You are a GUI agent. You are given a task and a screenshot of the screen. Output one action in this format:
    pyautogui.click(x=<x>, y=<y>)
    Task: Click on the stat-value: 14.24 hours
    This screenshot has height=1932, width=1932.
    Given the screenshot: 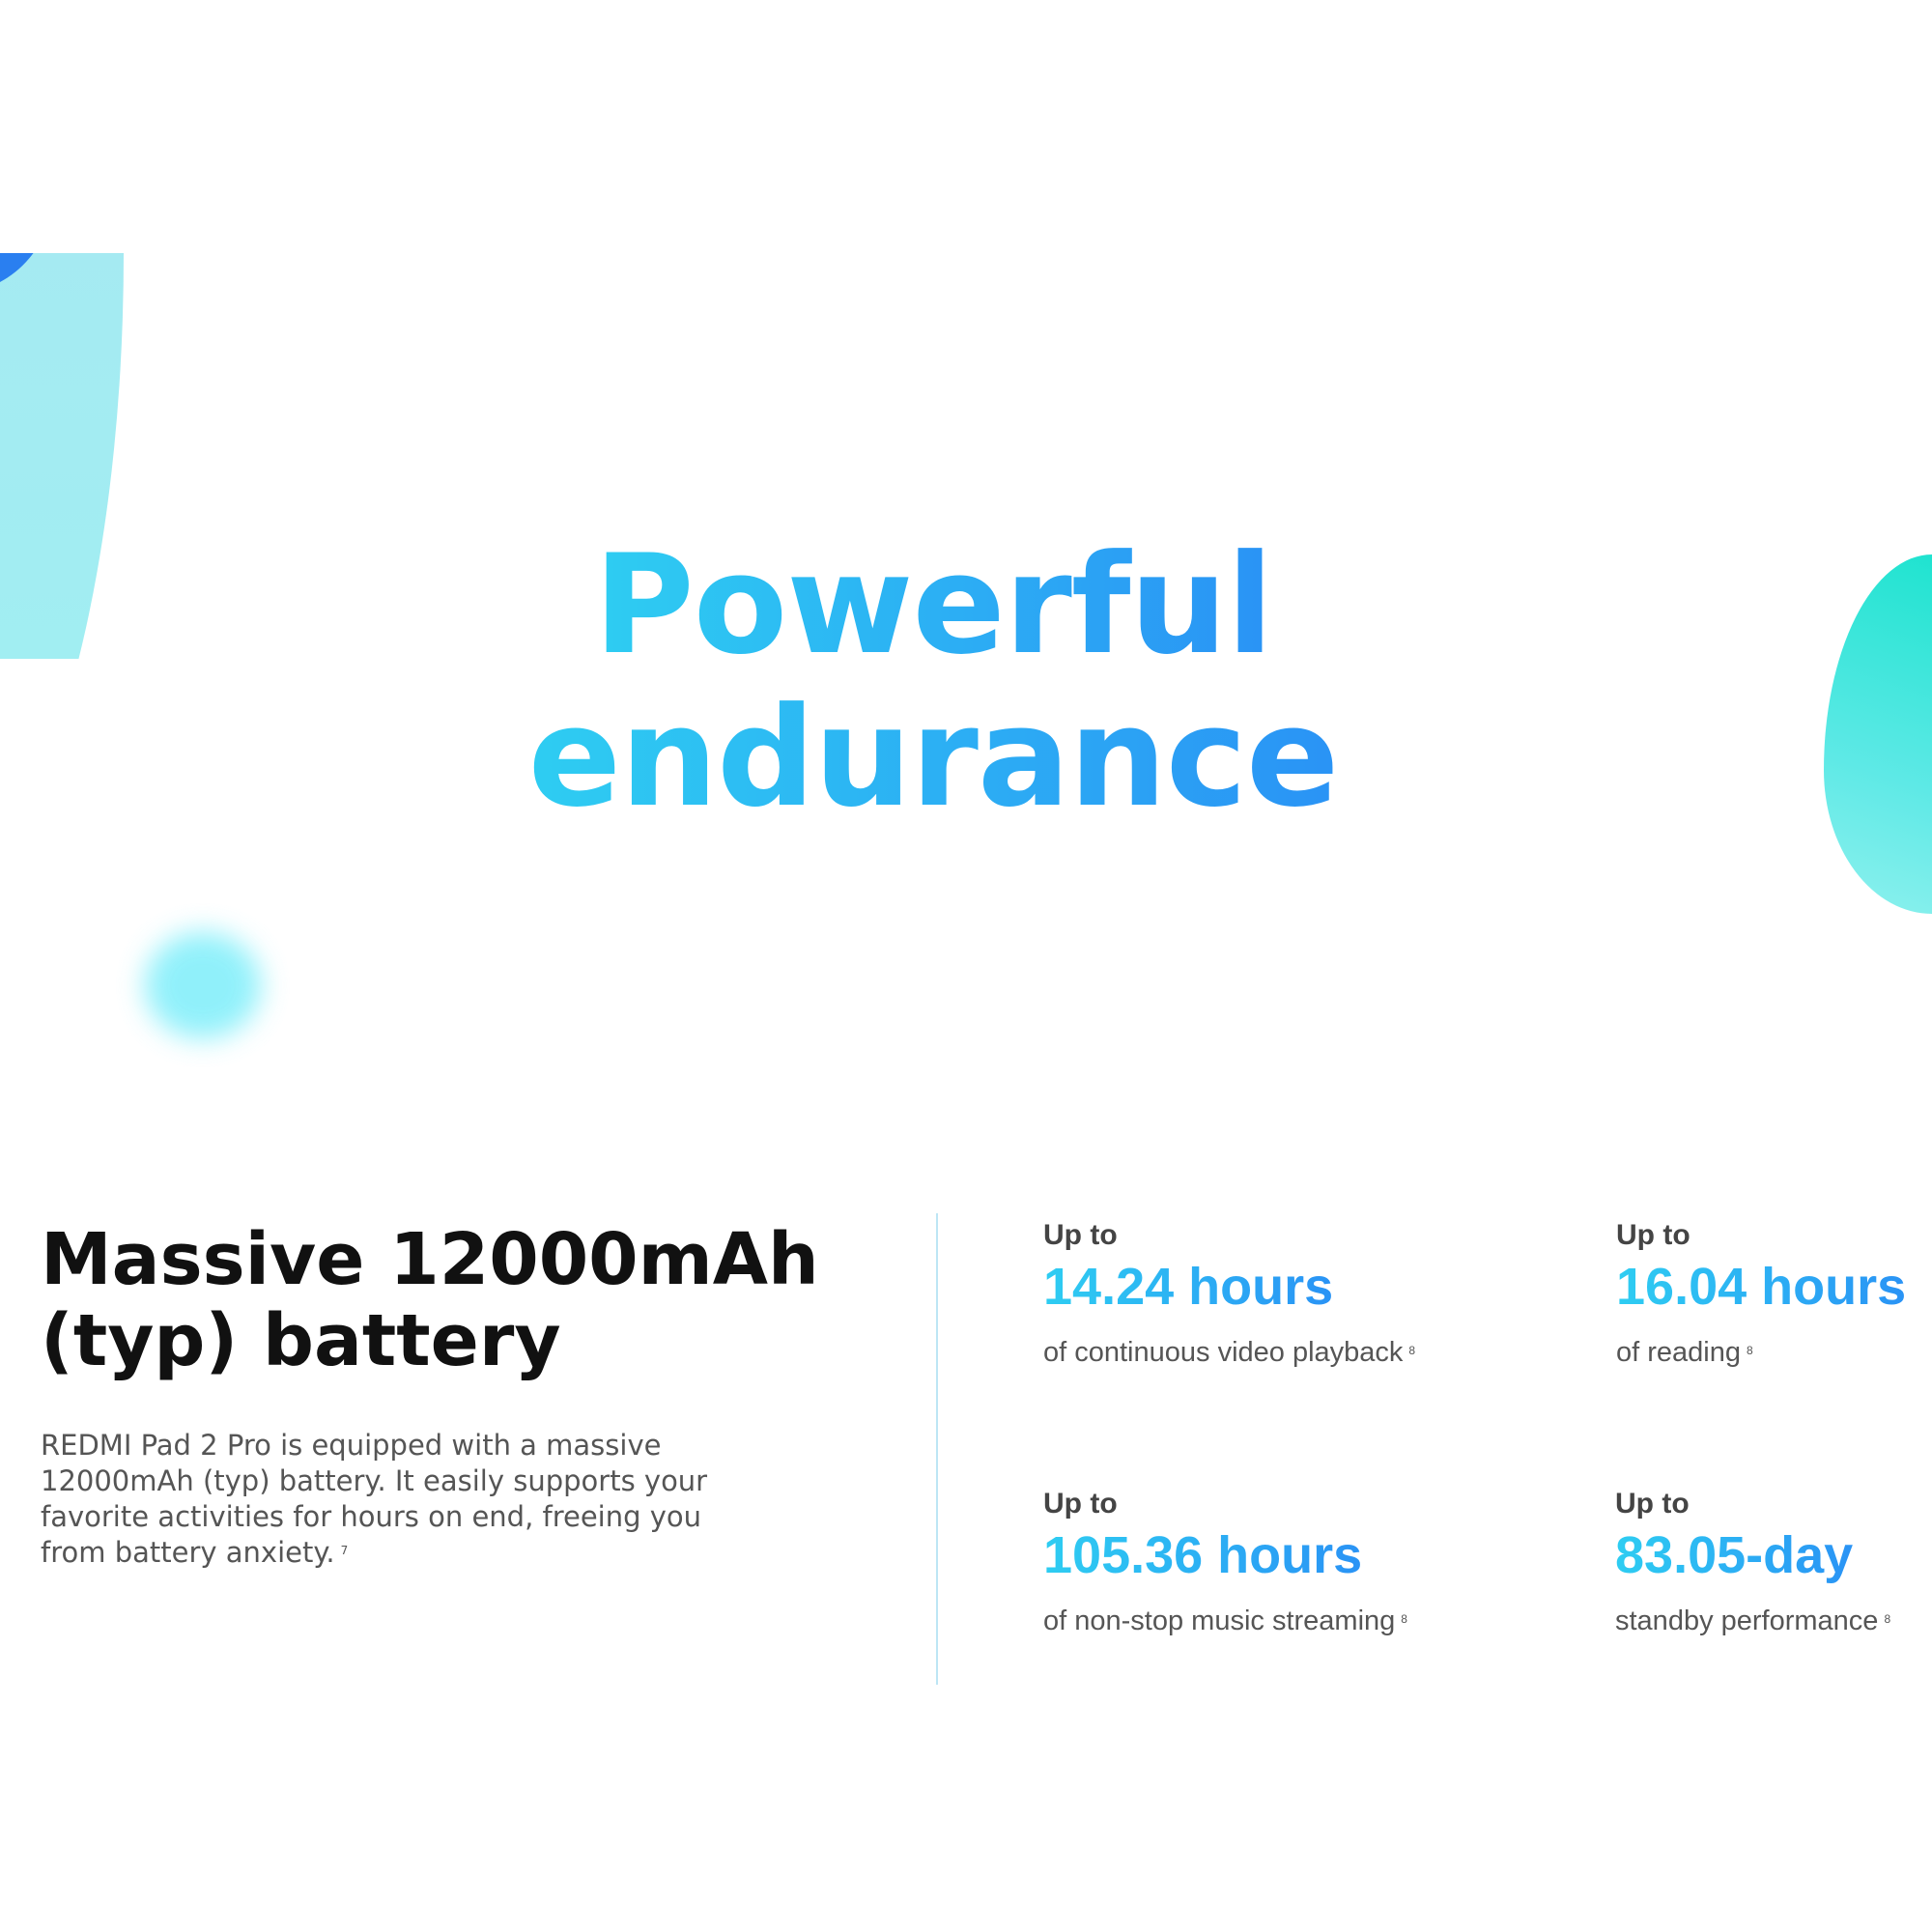 What is the action you would take?
    pyautogui.click(x=1188, y=1287)
    